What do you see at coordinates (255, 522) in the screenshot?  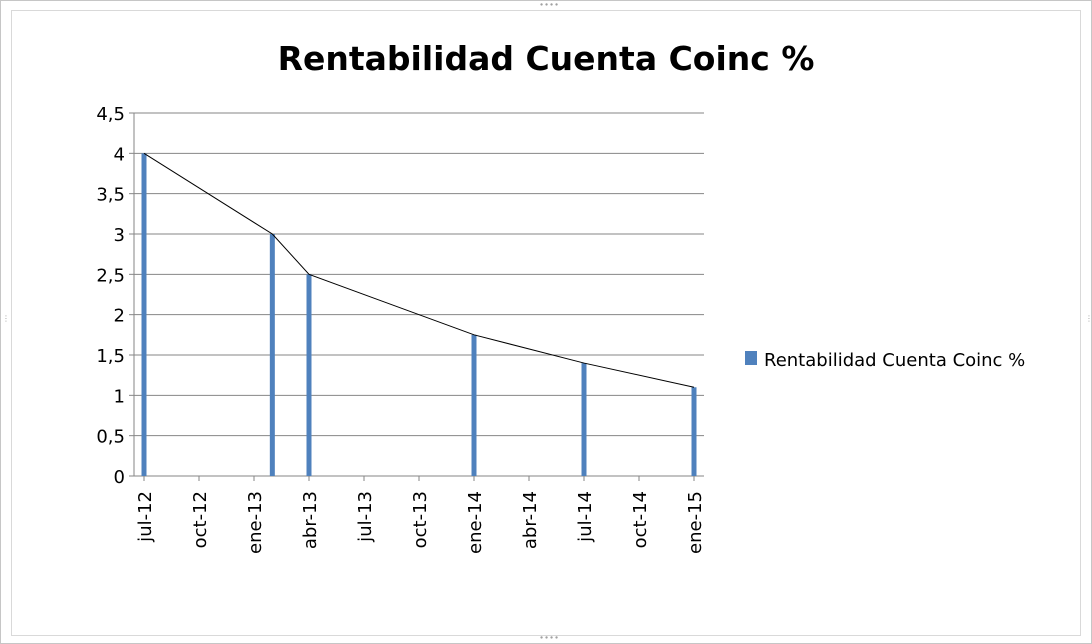 I see `x-tick-label: ene-13` at bounding box center [255, 522].